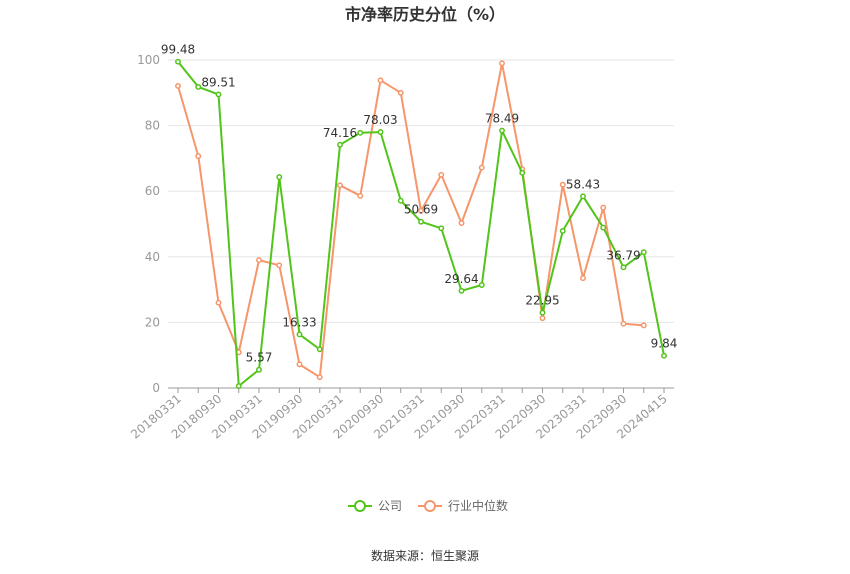  Describe the element at coordinates (425, 14) in the screenshot. I see `chart-title: 市净率历史分位（%）` at that location.